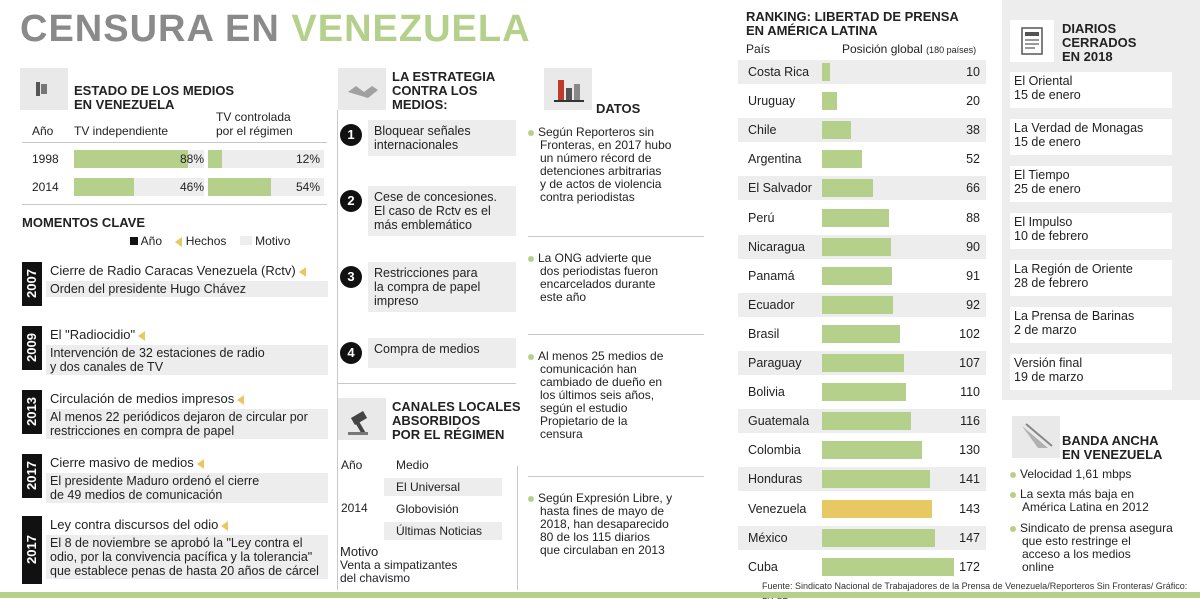 The image size is (1200, 601). Describe the element at coordinates (443, 509) in the screenshot. I see `canal-medio: Globovisión` at that location.